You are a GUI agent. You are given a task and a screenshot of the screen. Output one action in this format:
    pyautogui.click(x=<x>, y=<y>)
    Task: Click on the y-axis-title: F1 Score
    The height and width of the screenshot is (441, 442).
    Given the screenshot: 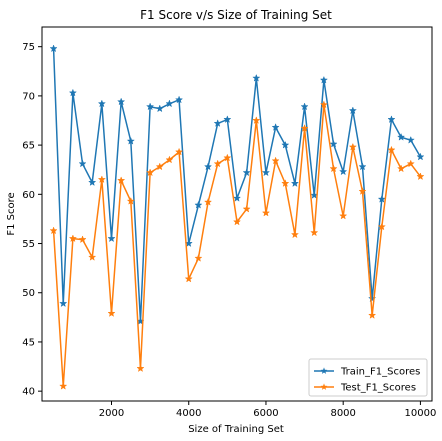 What is the action you would take?
    pyautogui.click(x=11, y=213)
    